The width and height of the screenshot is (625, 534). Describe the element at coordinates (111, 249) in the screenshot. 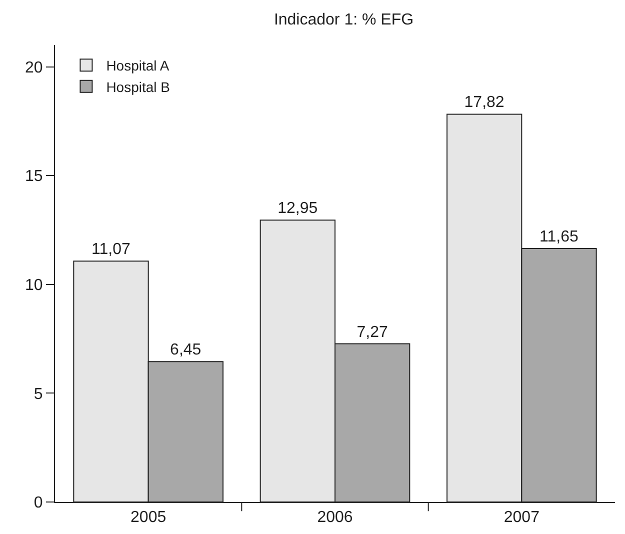

I see `data-label: 11,07` at that location.